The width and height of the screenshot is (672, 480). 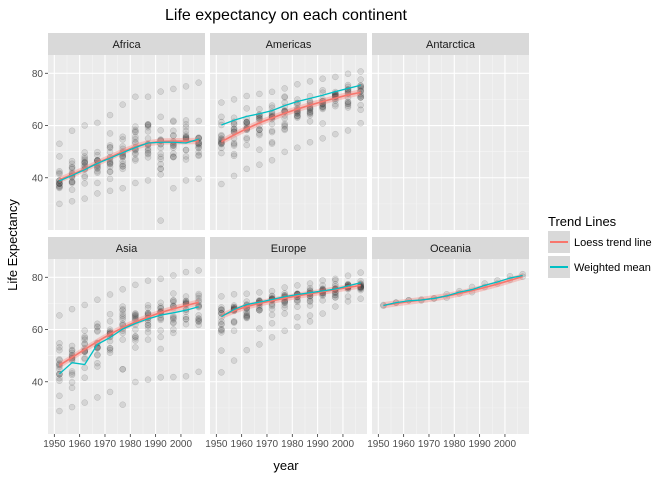 I want to click on y-tick-label: 80, so click(x=38, y=74).